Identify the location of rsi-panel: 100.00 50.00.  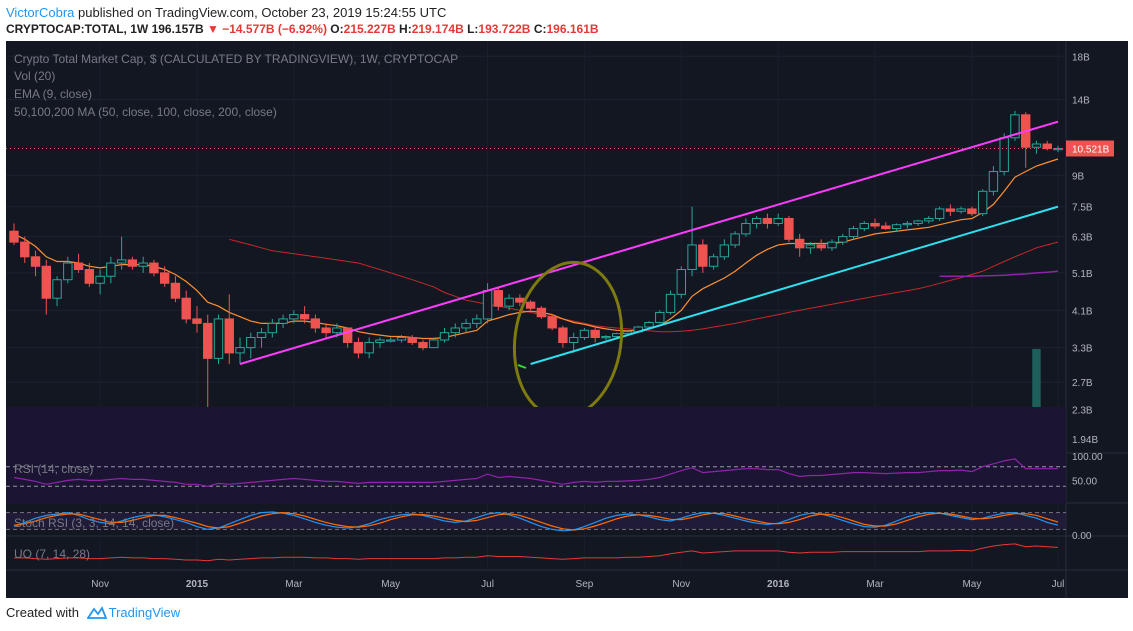
(554, 470).